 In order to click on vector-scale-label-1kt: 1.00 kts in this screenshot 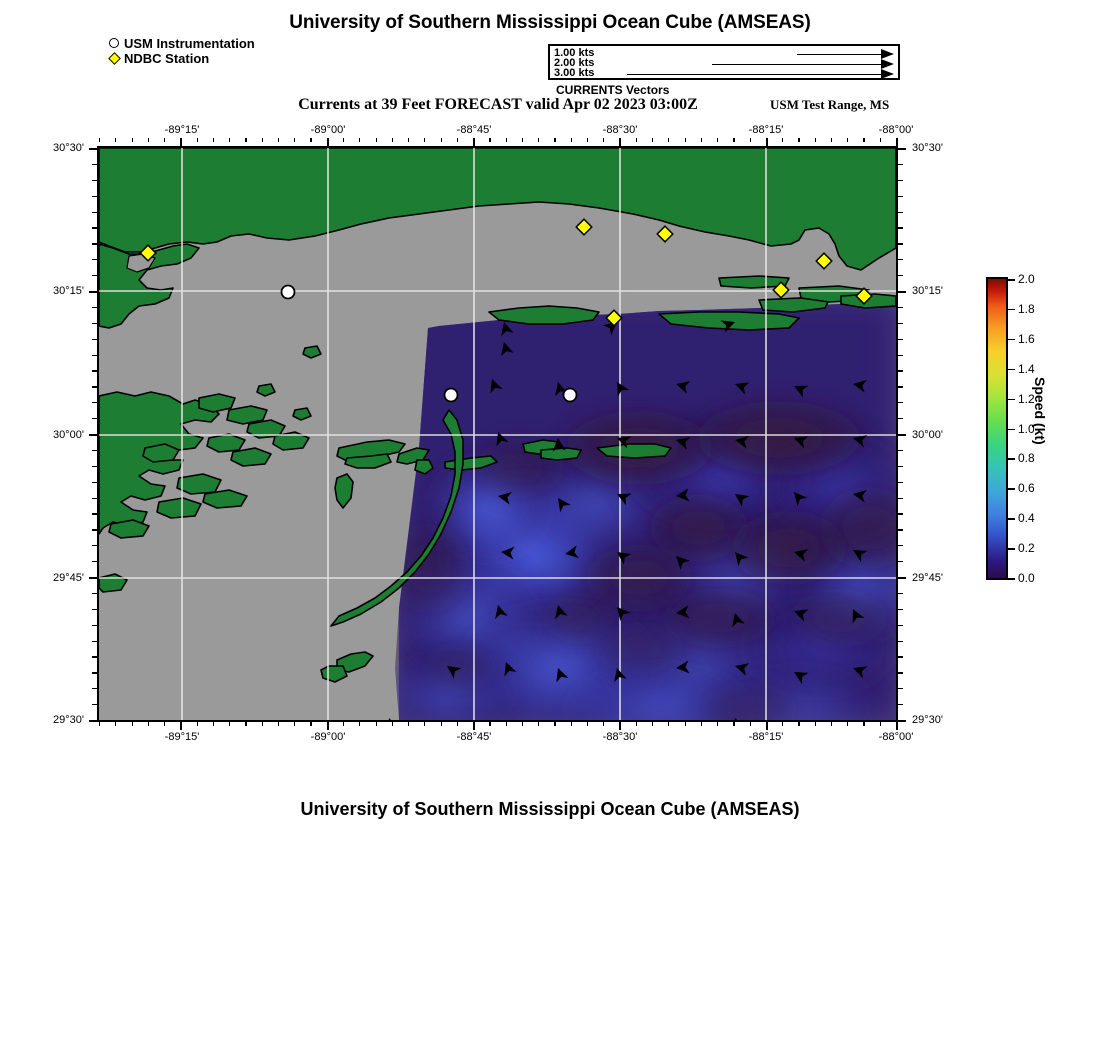, I will do `click(574, 53)`.